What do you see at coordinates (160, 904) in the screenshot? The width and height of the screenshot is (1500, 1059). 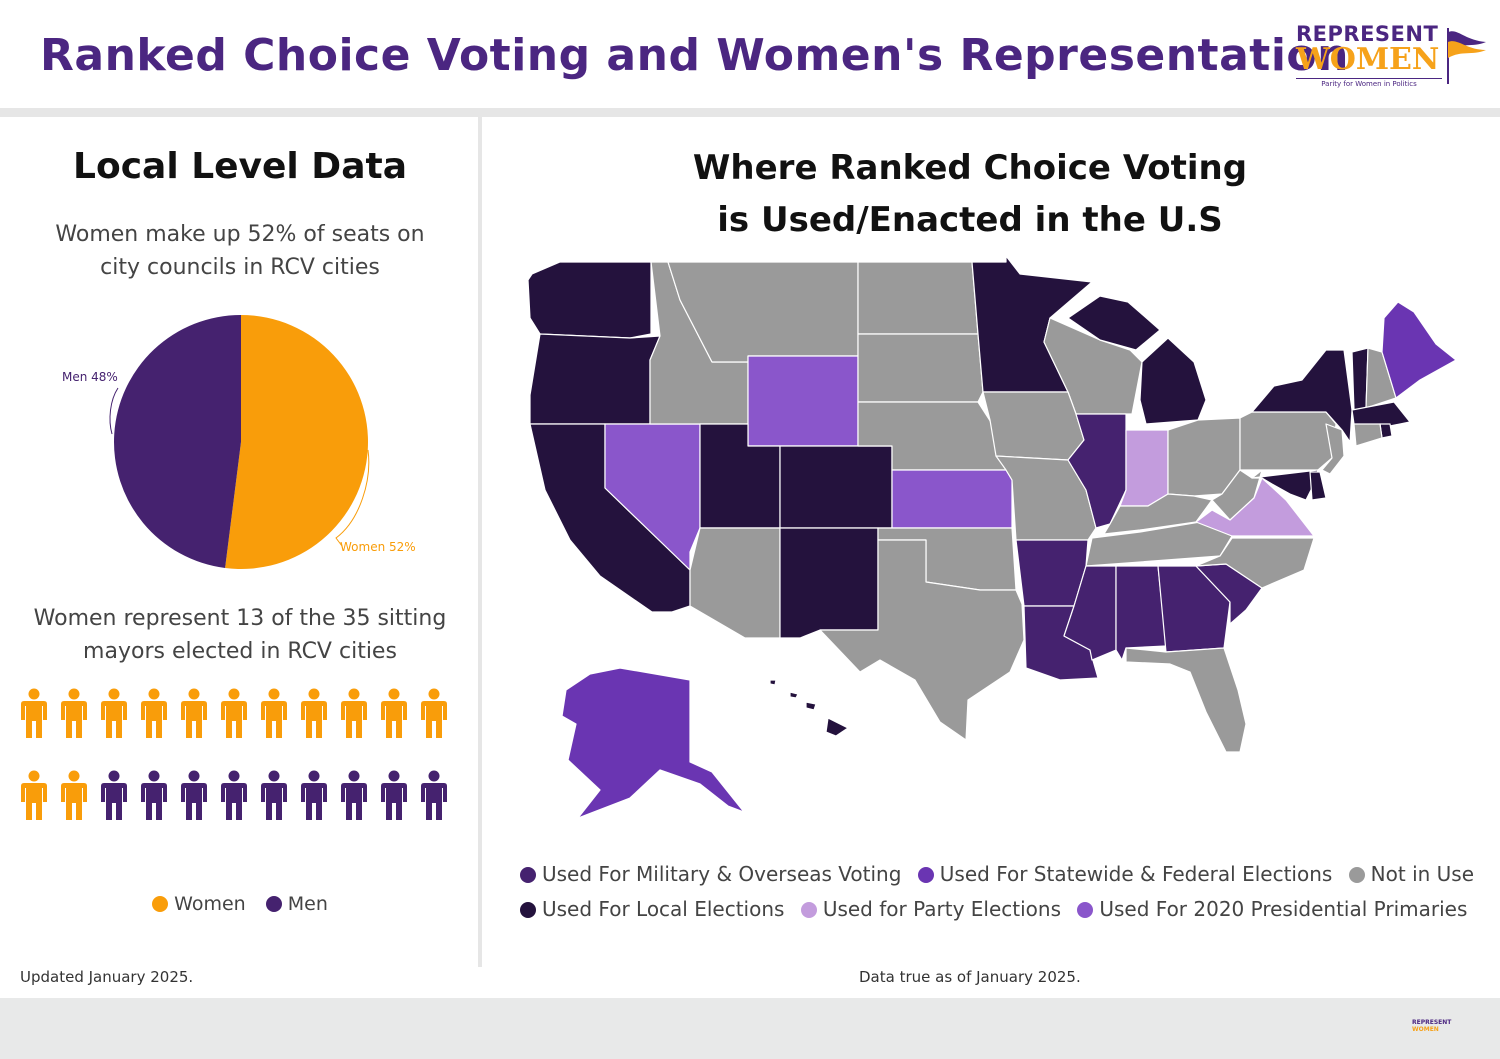 I see `legend-dot-women` at bounding box center [160, 904].